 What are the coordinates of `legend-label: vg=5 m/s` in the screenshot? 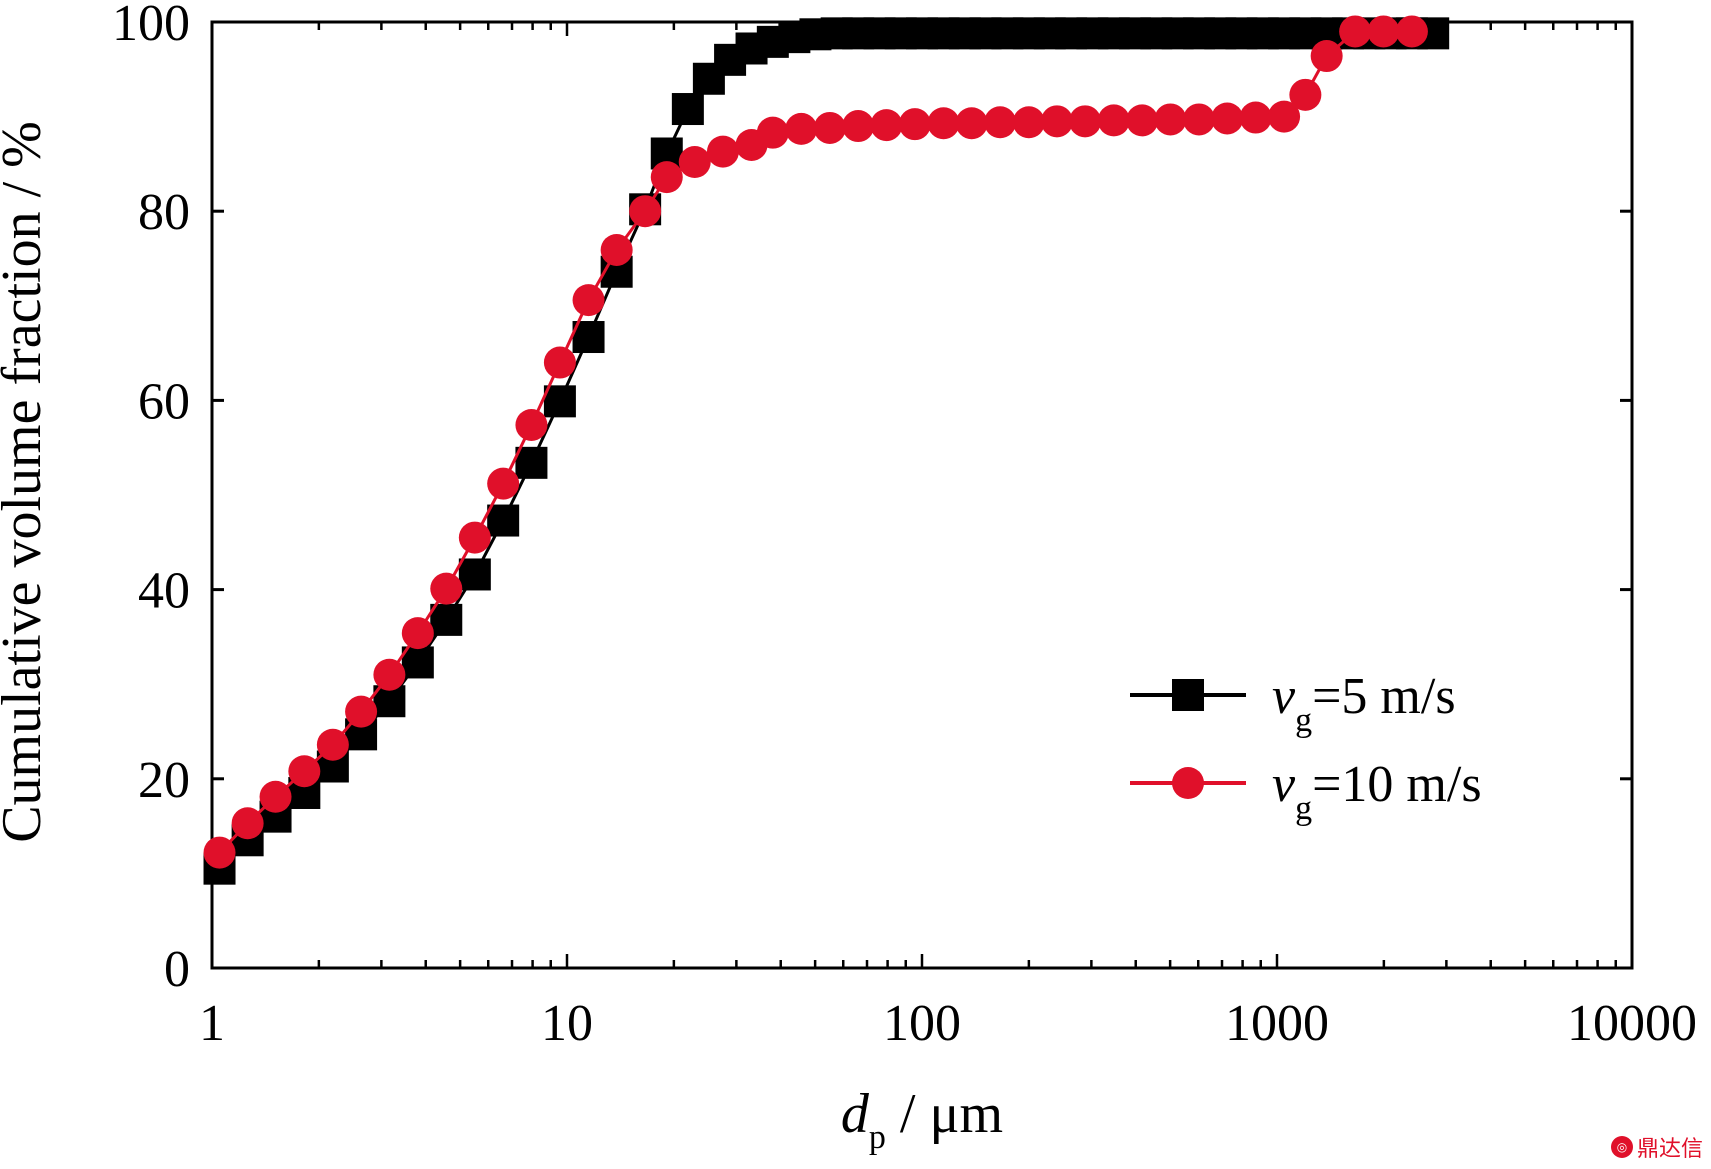 It's located at (1364, 703).